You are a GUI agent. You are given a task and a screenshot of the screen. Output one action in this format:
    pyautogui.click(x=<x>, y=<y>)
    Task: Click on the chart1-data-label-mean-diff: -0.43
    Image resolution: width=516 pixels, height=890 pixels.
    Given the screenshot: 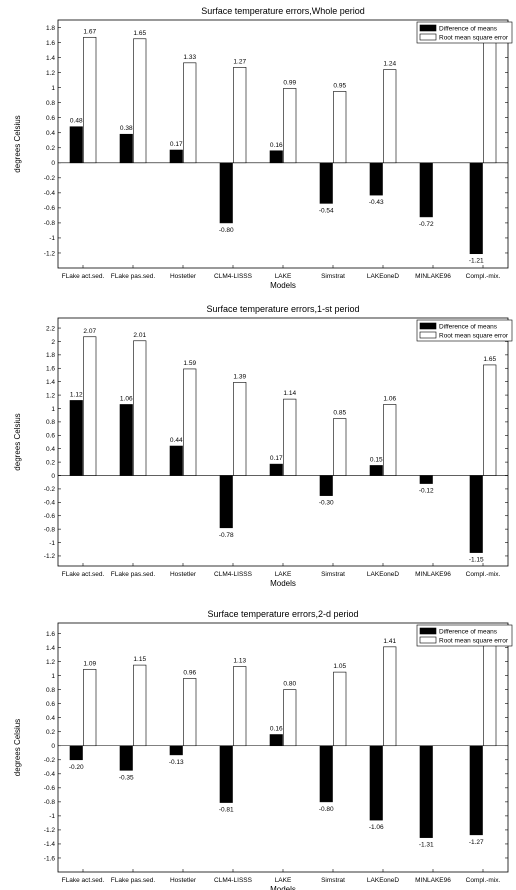 What is the action you would take?
    pyautogui.click(x=376, y=202)
    